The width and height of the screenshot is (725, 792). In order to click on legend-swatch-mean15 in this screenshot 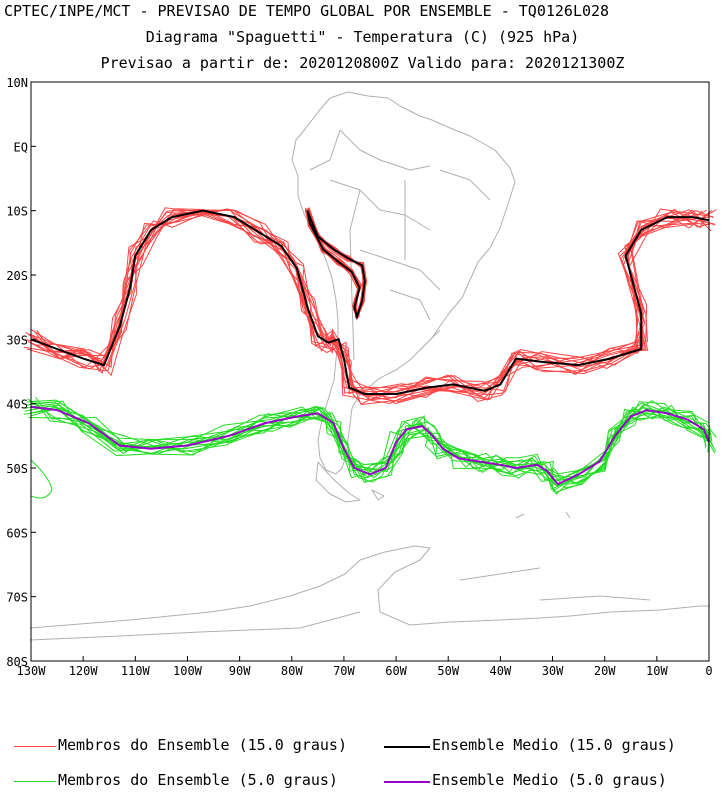, I will do `click(407, 747)`.